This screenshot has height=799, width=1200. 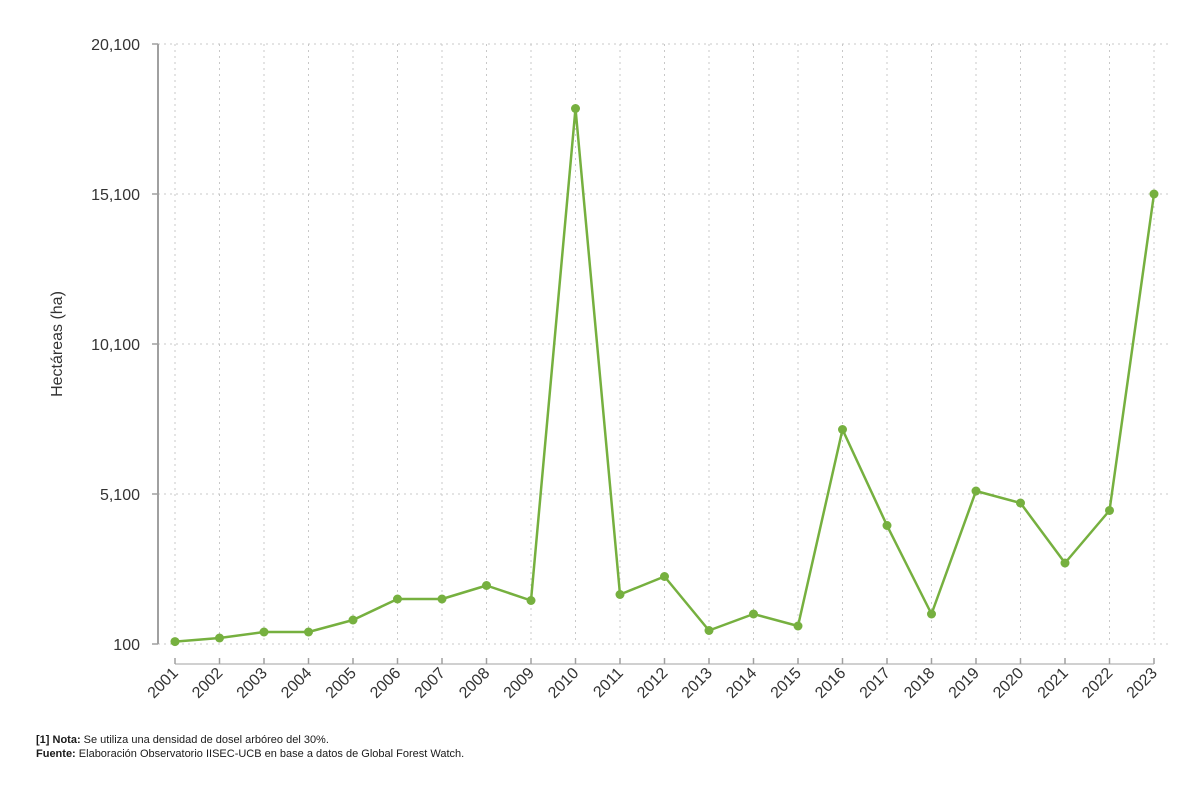 What do you see at coordinates (786, 683) in the screenshot?
I see `x-tick-label: 2015` at bounding box center [786, 683].